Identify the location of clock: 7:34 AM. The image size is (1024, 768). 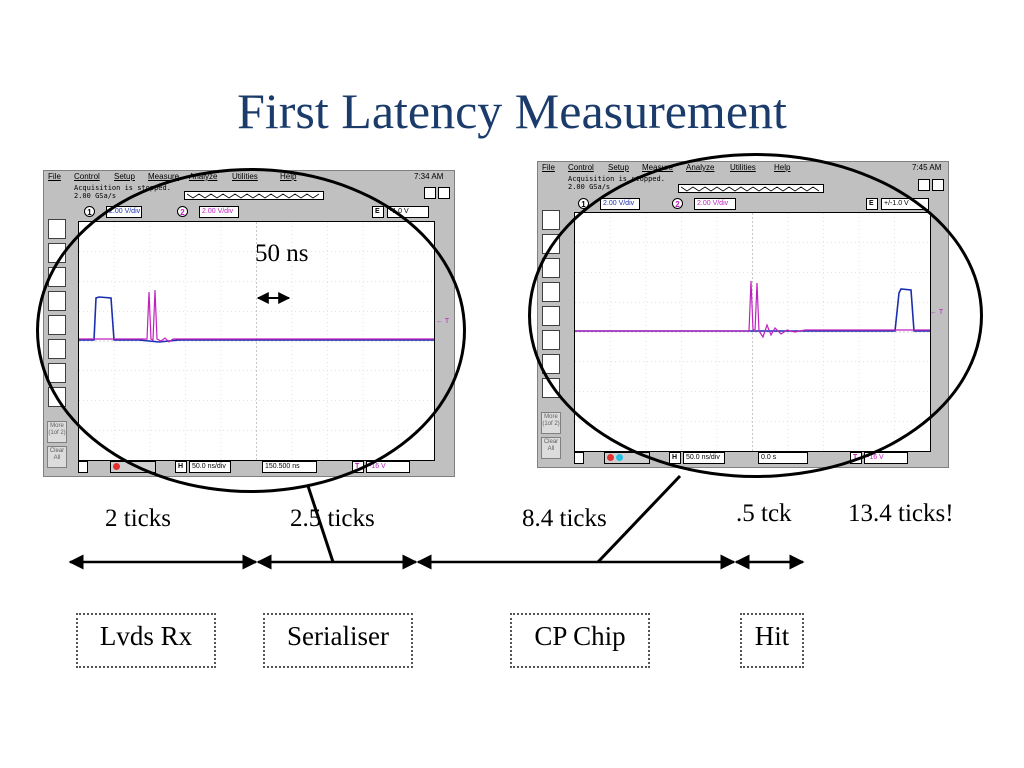
(429, 176).